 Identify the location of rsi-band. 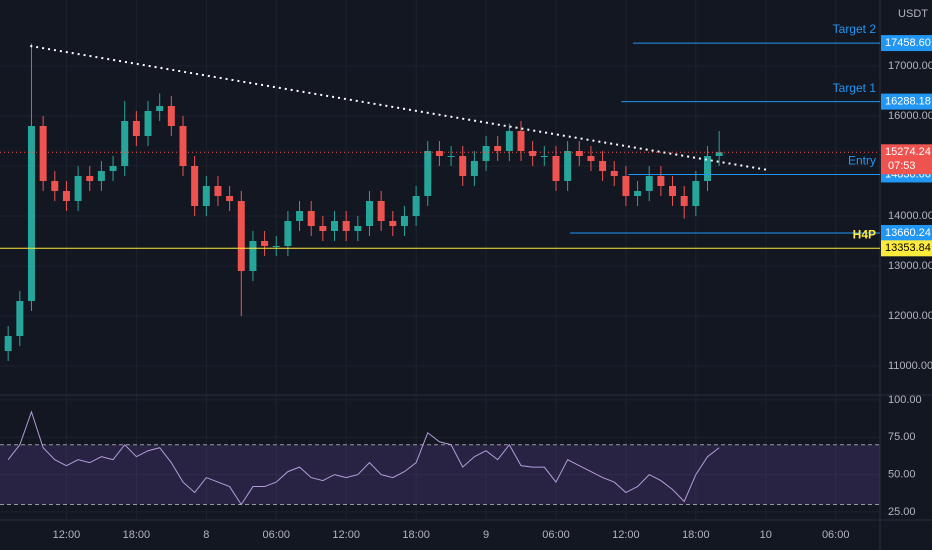
(440, 474).